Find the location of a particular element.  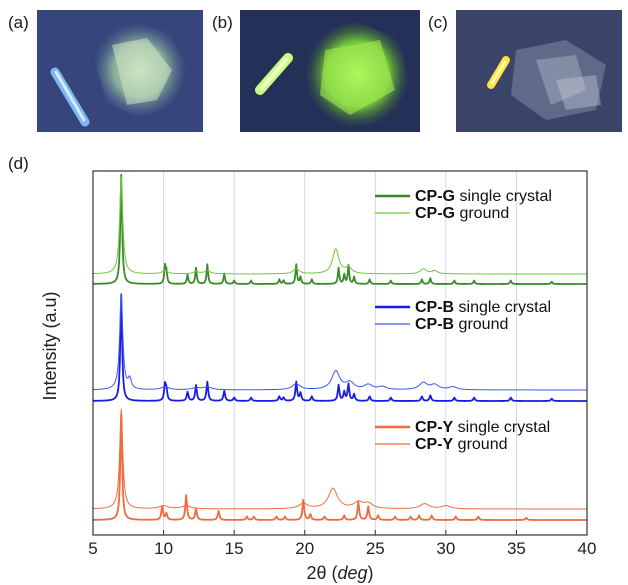

photo-c-cp-y-crystals is located at coordinates (539, 71).